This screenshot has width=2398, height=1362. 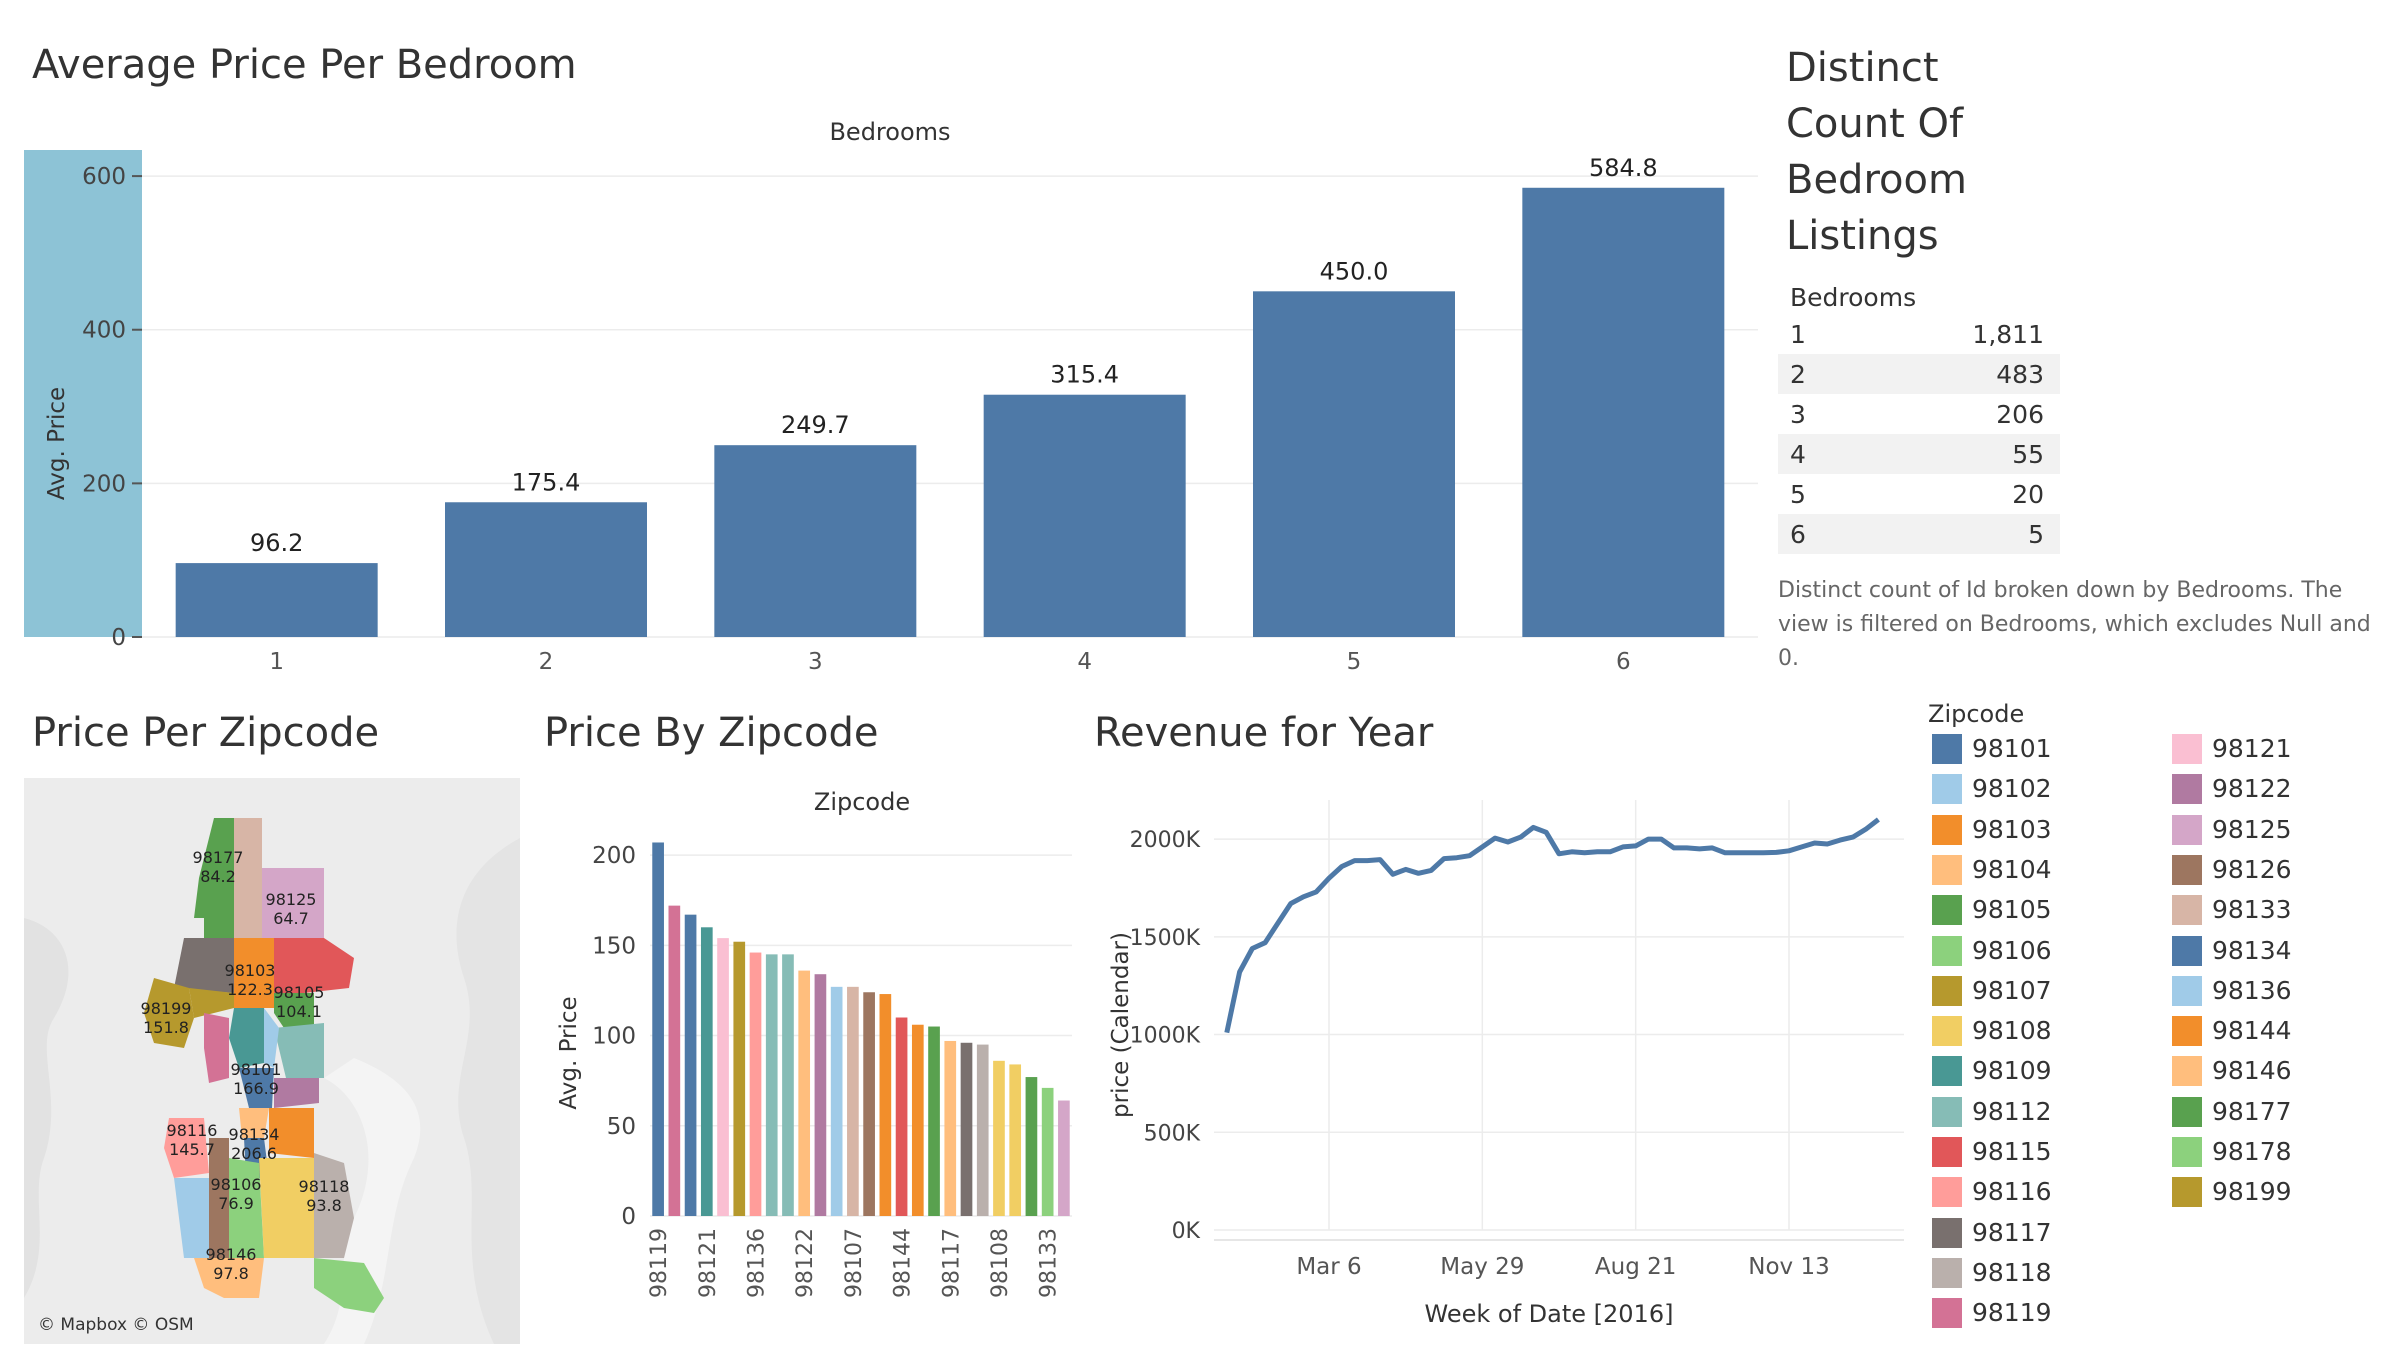 What do you see at coordinates (1798, 414) in the screenshot?
I see `table-cell-bedrooms: 3` at bounding box center [1798, 414].